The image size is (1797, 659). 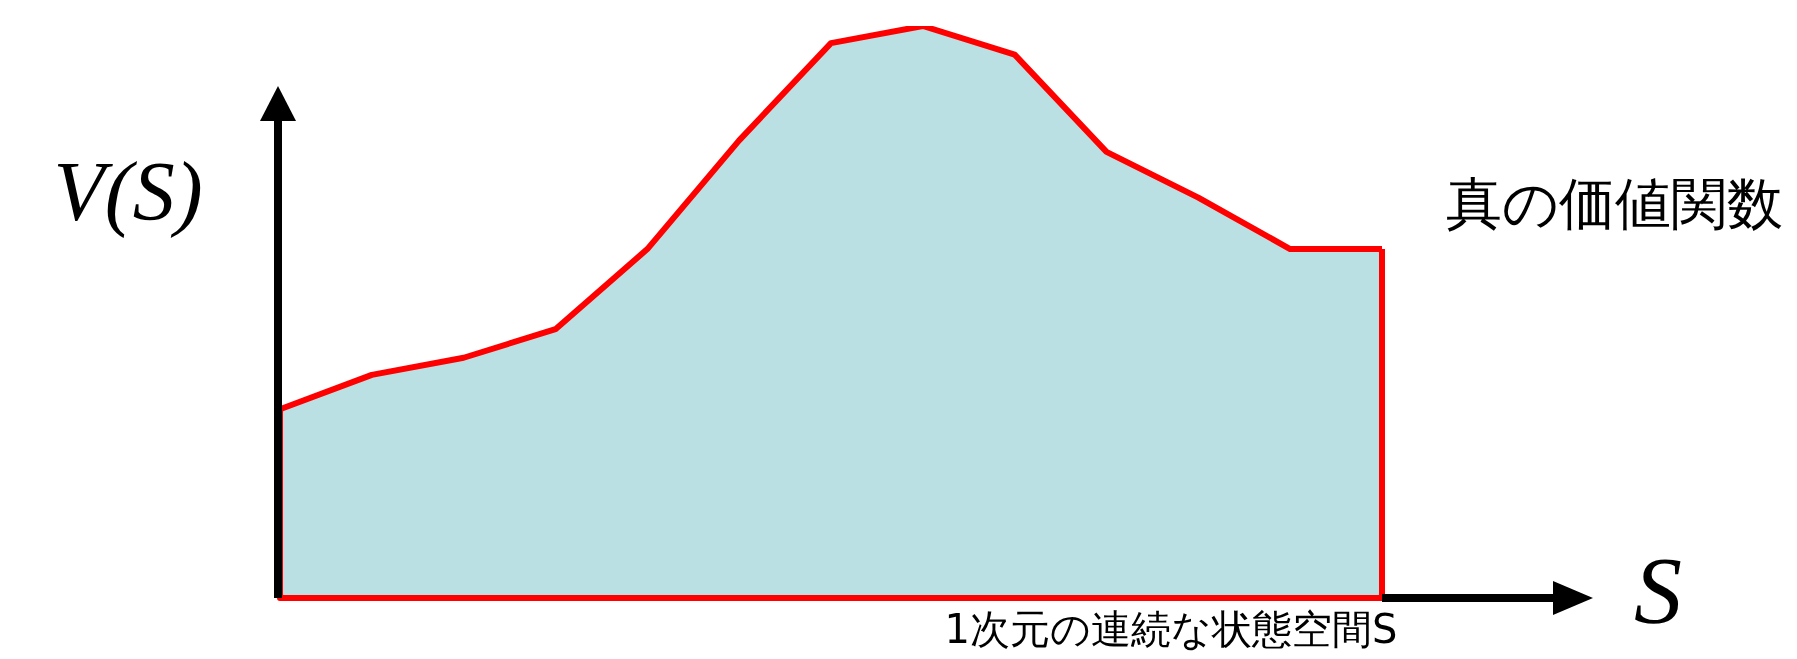 I want to click on x-axis-title: S, so click(x=1658, y=591).